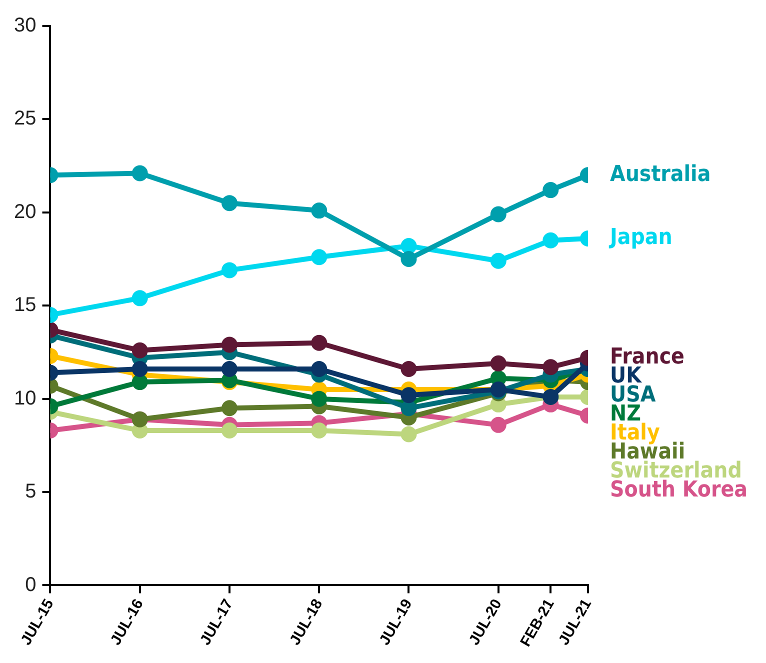  I want to click on series-label: Japan, so click(640, 237).